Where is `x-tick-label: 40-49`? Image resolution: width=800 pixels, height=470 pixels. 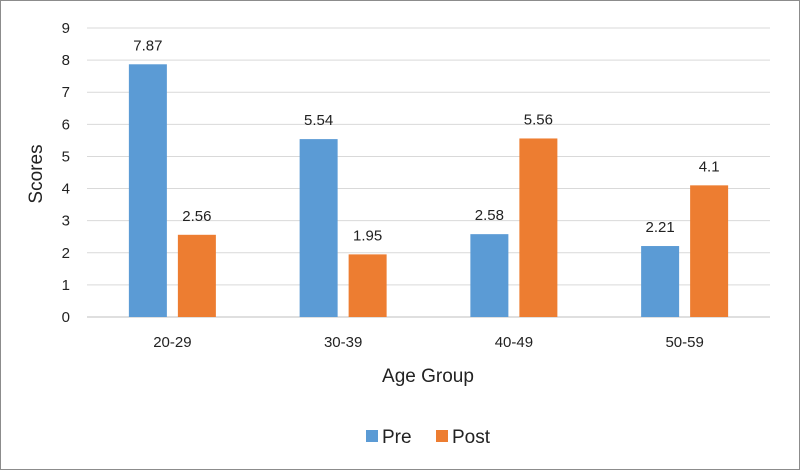
x-tick-label: 40-49 is located at coordinates (514, 342).